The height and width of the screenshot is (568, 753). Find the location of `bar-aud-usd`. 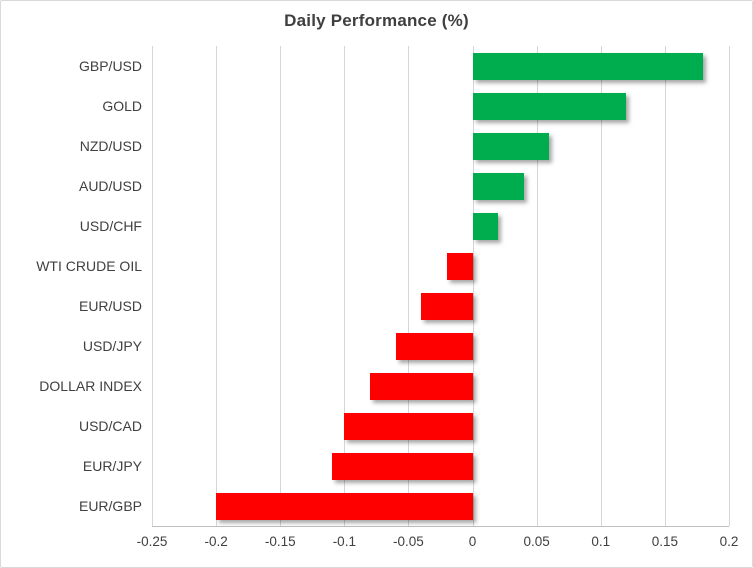

bar-aud-usd is located at coordinates (498, 186).